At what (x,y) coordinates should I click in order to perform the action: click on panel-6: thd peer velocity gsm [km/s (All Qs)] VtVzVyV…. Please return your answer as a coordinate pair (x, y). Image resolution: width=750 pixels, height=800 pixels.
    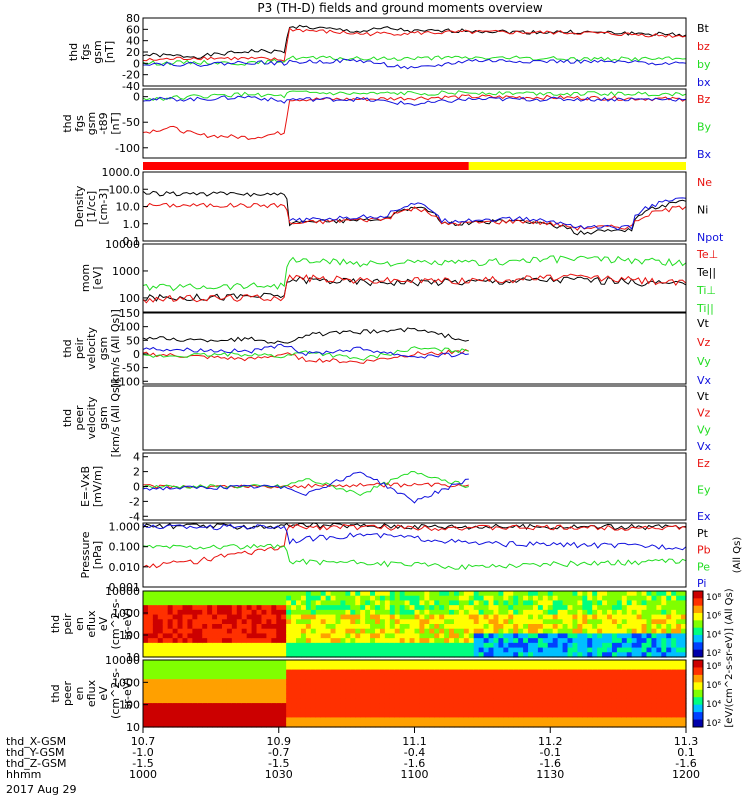
    Looking at the image, I should click on (386, 418).